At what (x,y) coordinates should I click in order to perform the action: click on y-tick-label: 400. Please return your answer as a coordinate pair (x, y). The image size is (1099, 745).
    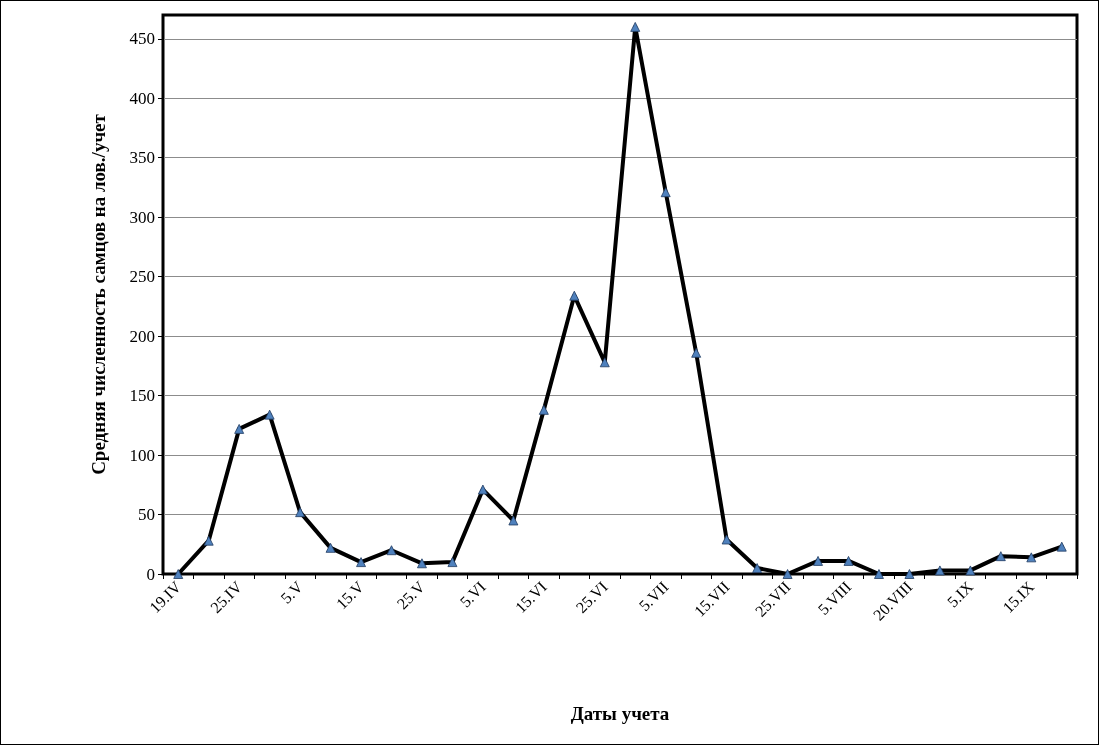
    Looking at the image, I should click on (142, 98).